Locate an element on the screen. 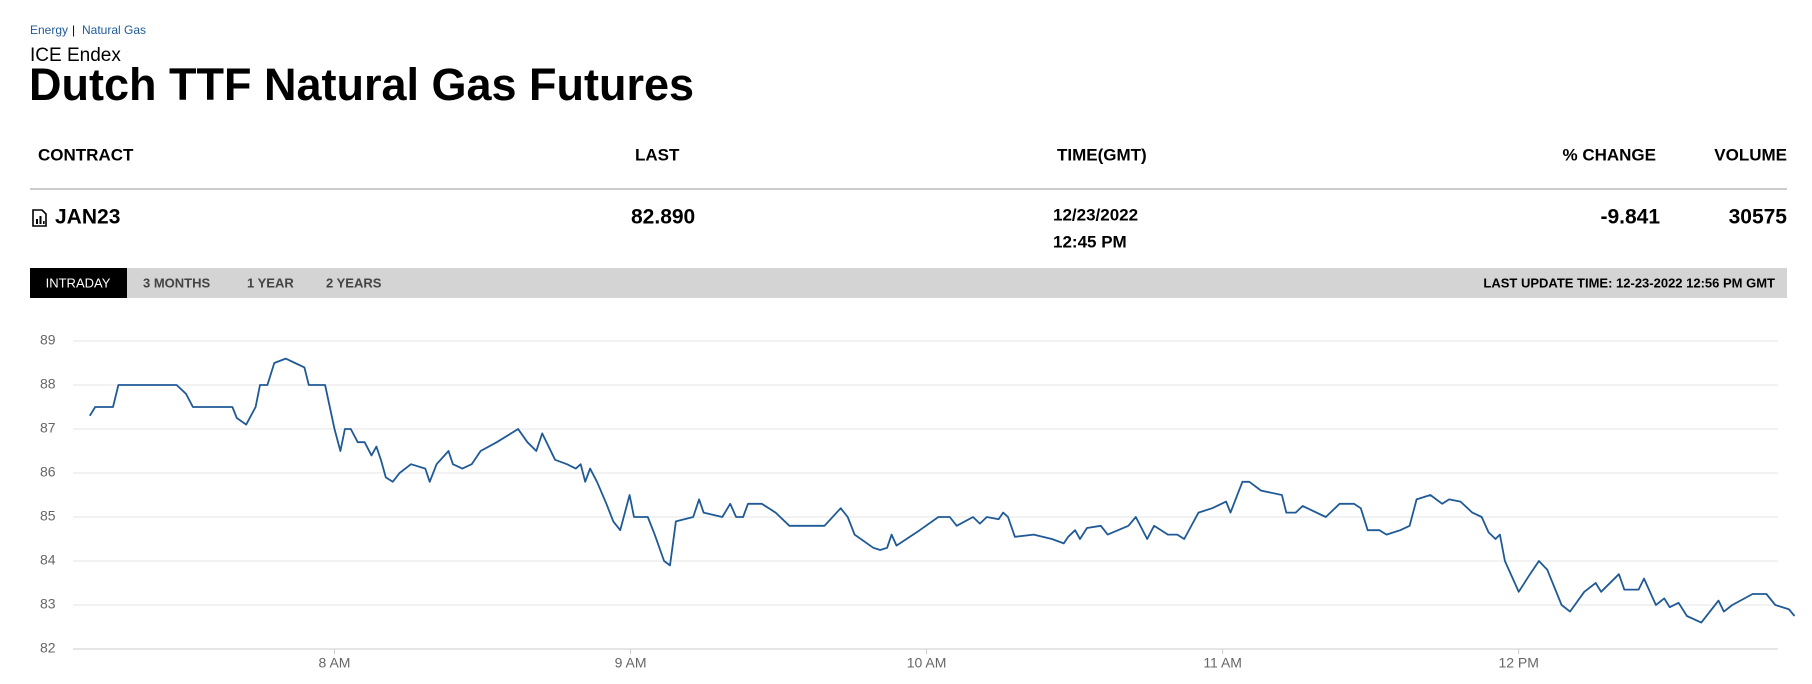 The width and height of the screenshot is (1812, 684). trade-time: 12:45 PM is located at coordinates (1090, 241).